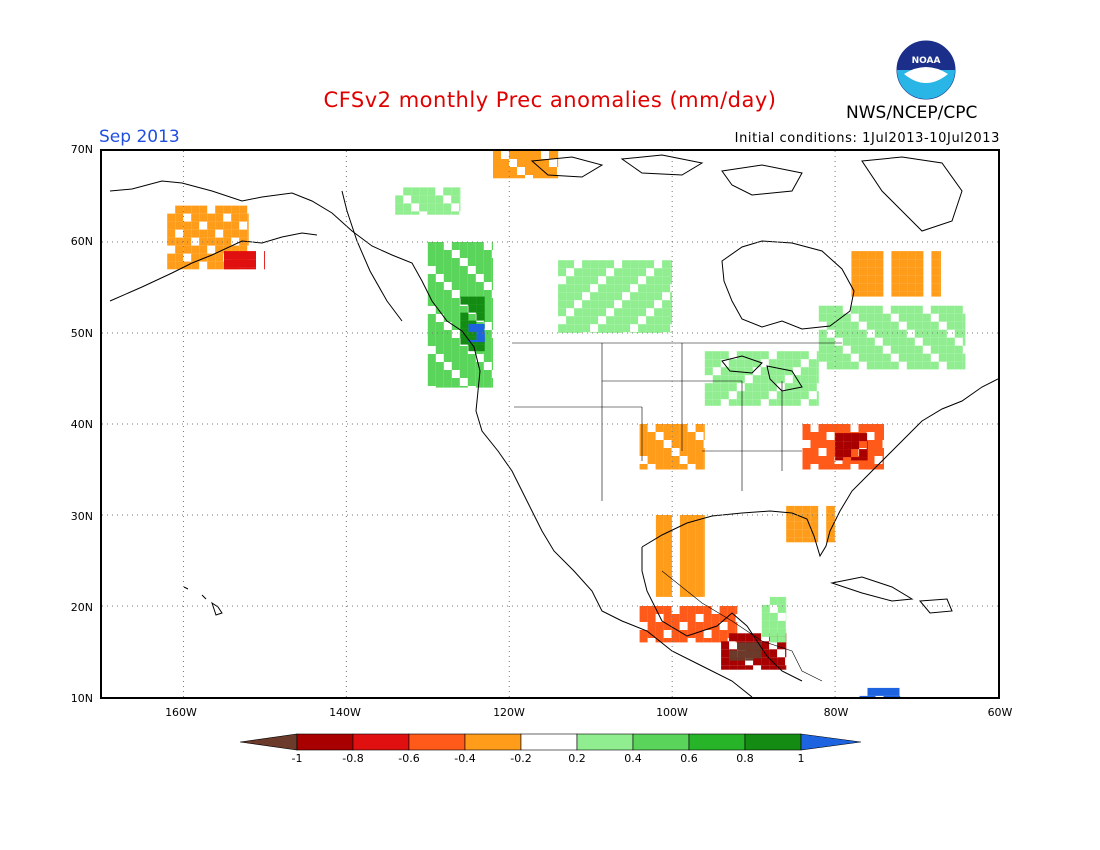 This screenshot has height=850, width=1100. What do you see at coordinates (867, 138) in the screenshot?
I see `initial-conditions: Initial conditions: 1Jul2013-10Jul2013` at bounding box center [867, 138].